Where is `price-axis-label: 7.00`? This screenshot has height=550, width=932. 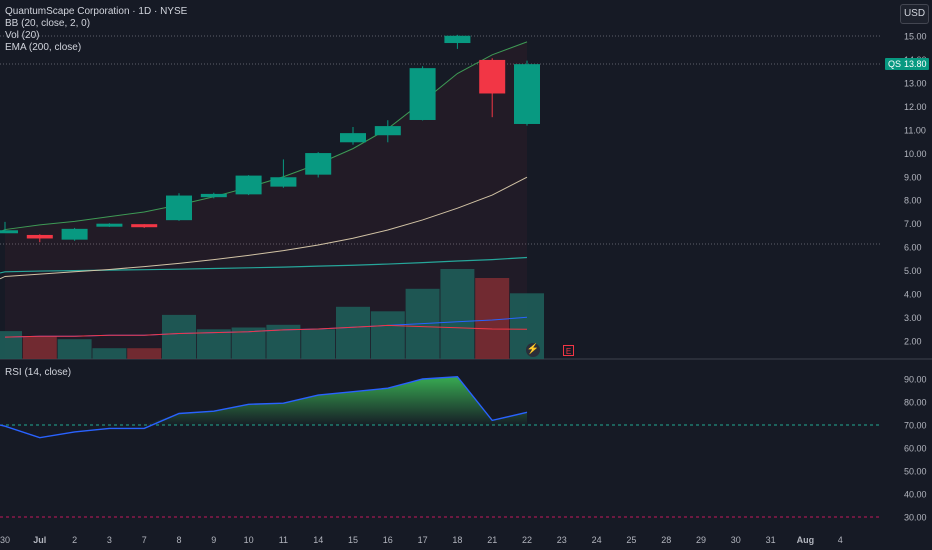 price-axis-label: 7.00 is located at coordinates (913, 224).